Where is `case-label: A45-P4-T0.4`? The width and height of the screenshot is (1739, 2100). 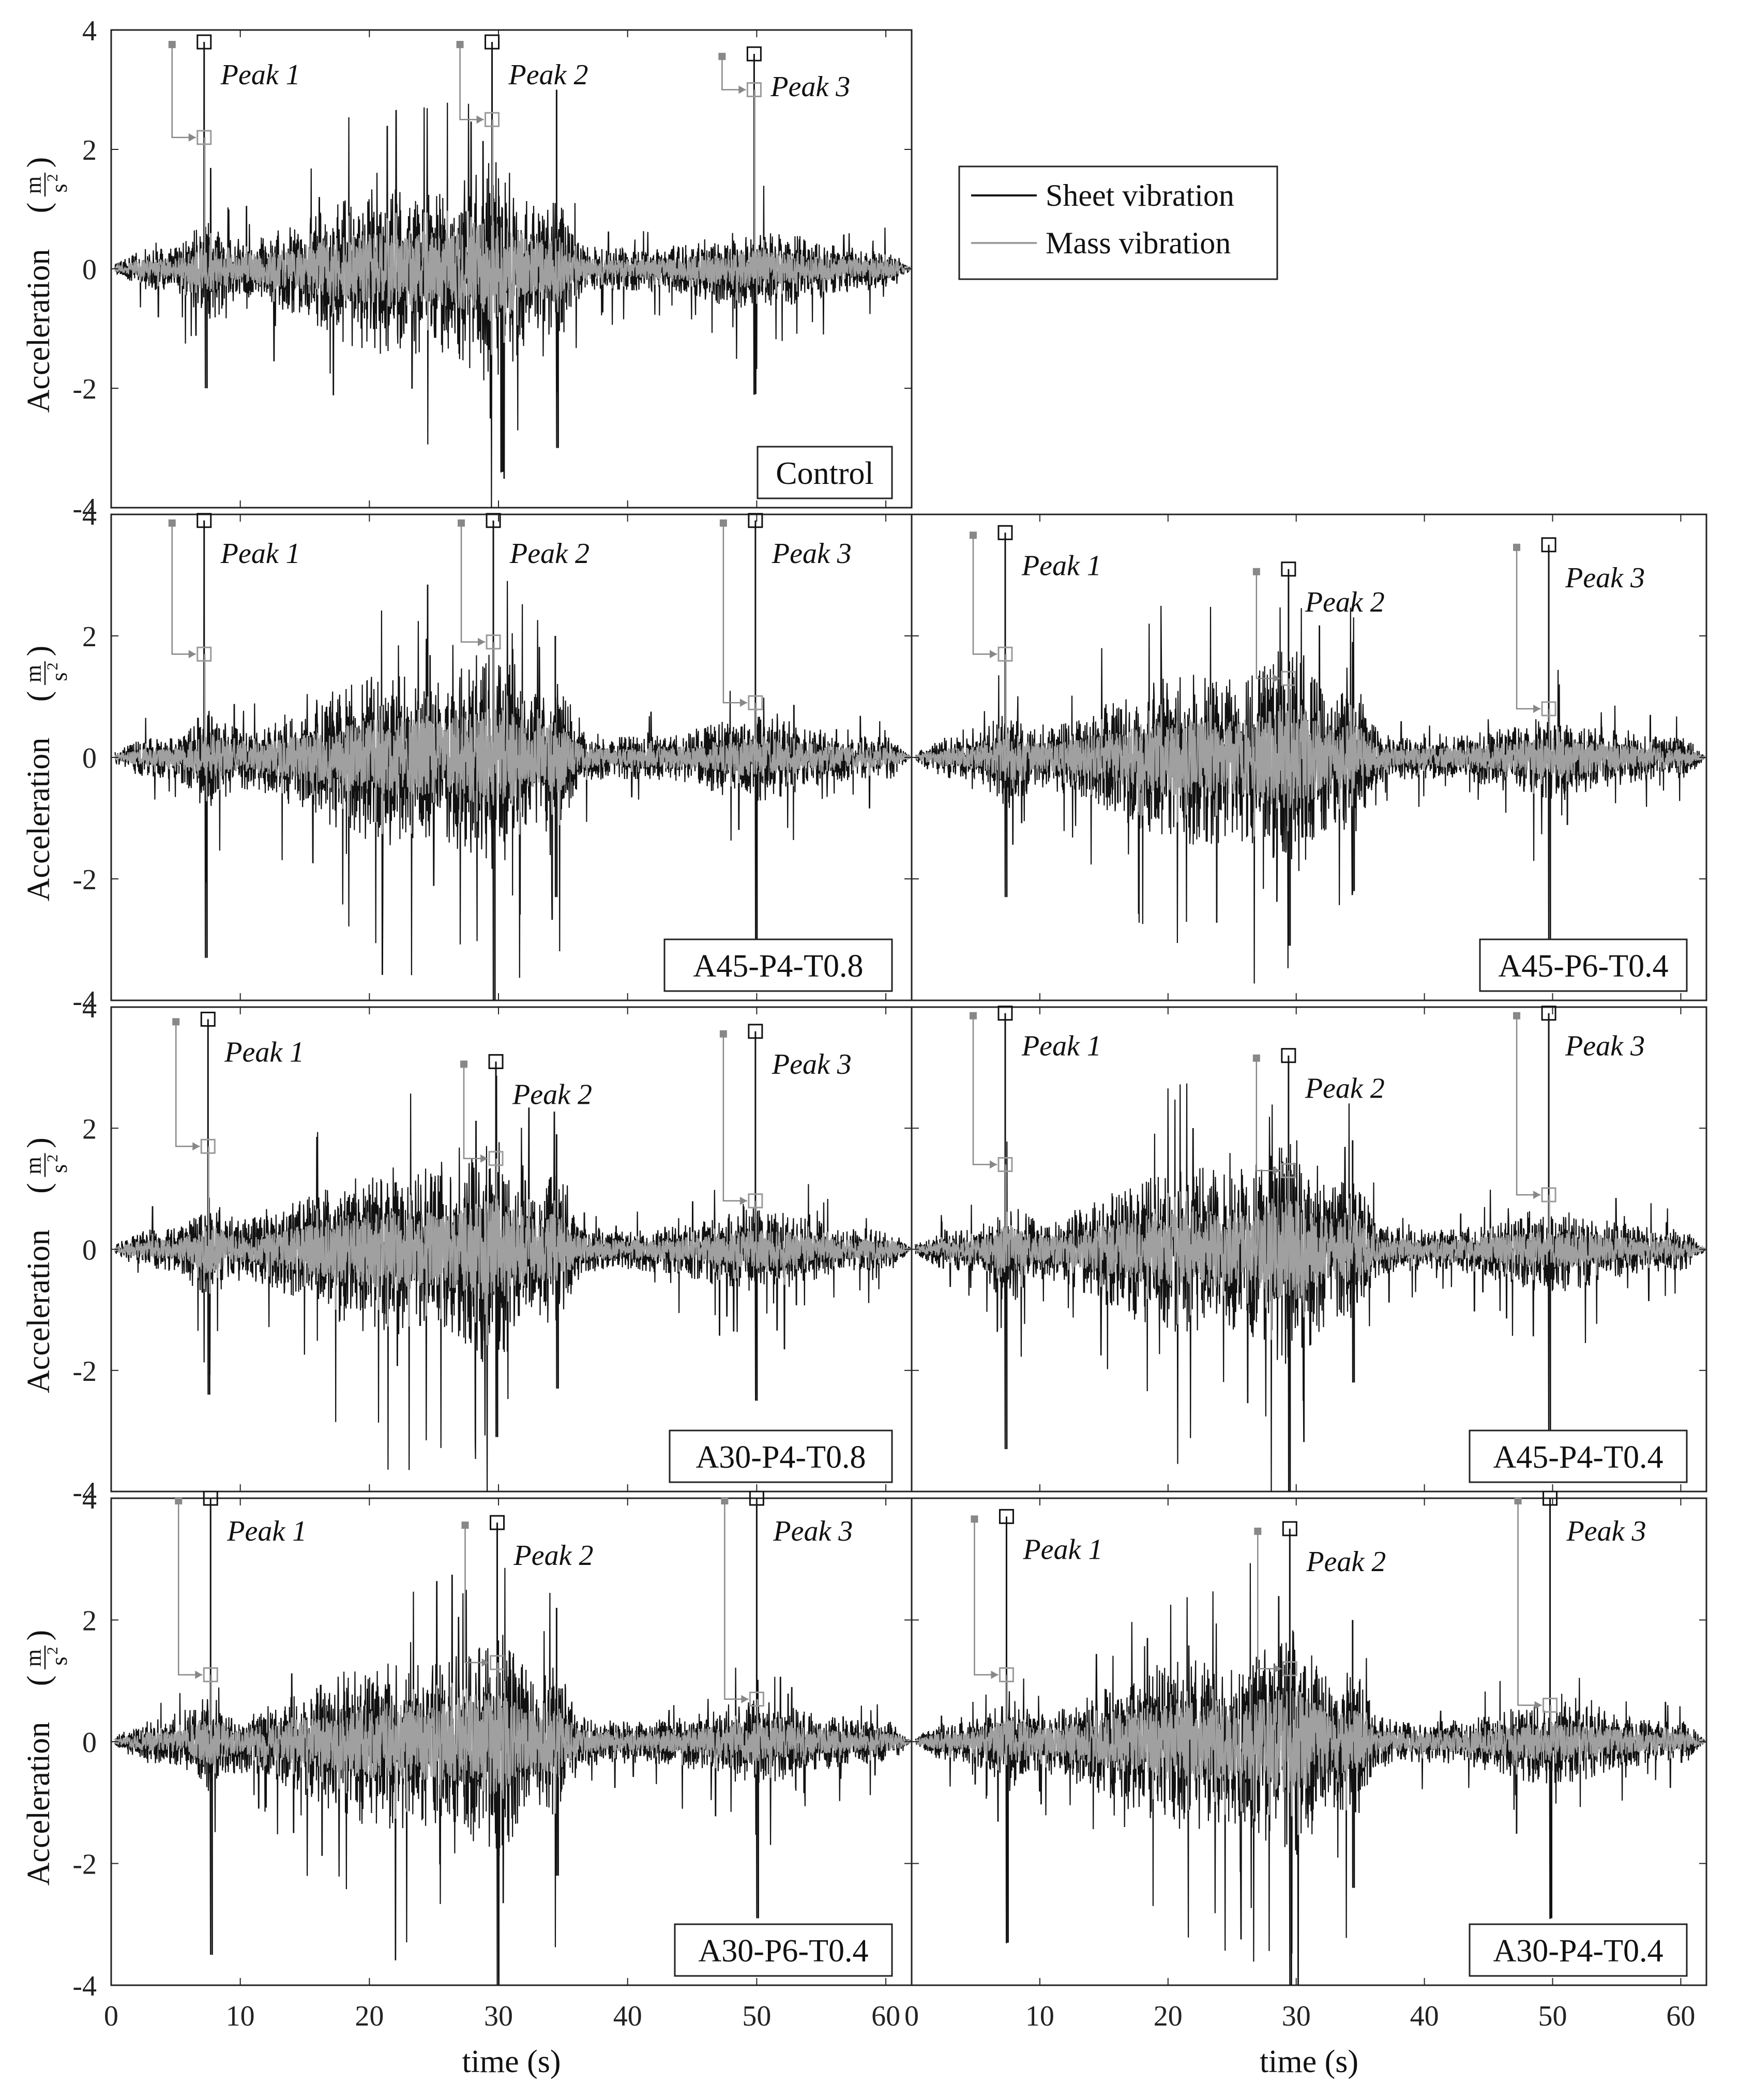 case-label: A45-P4-T0.4 is located at coordinates (1578, 1457).